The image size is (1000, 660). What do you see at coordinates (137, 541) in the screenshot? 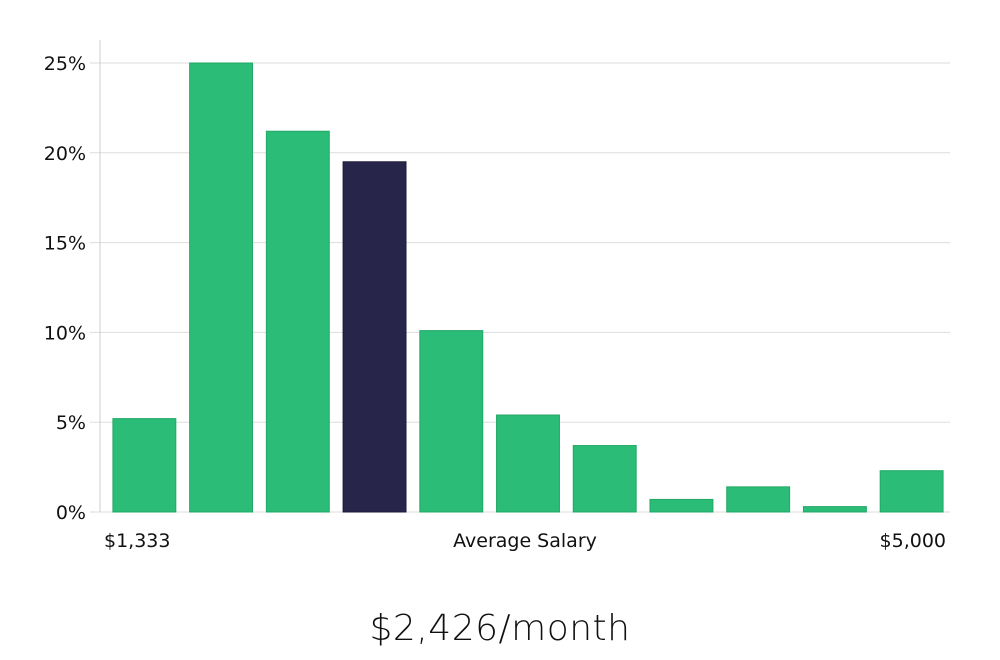
I see `x-axis-start-label: $1,333` at bounding box center [137, 541].